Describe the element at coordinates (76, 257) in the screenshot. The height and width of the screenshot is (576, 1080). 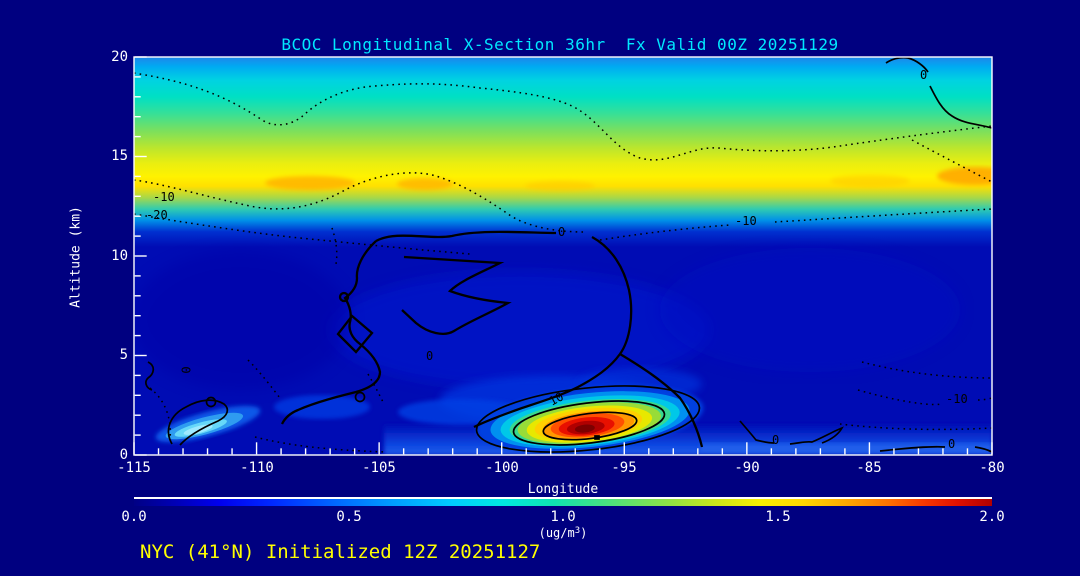
I see `y-axis-title: Altitude (km)` at that location.